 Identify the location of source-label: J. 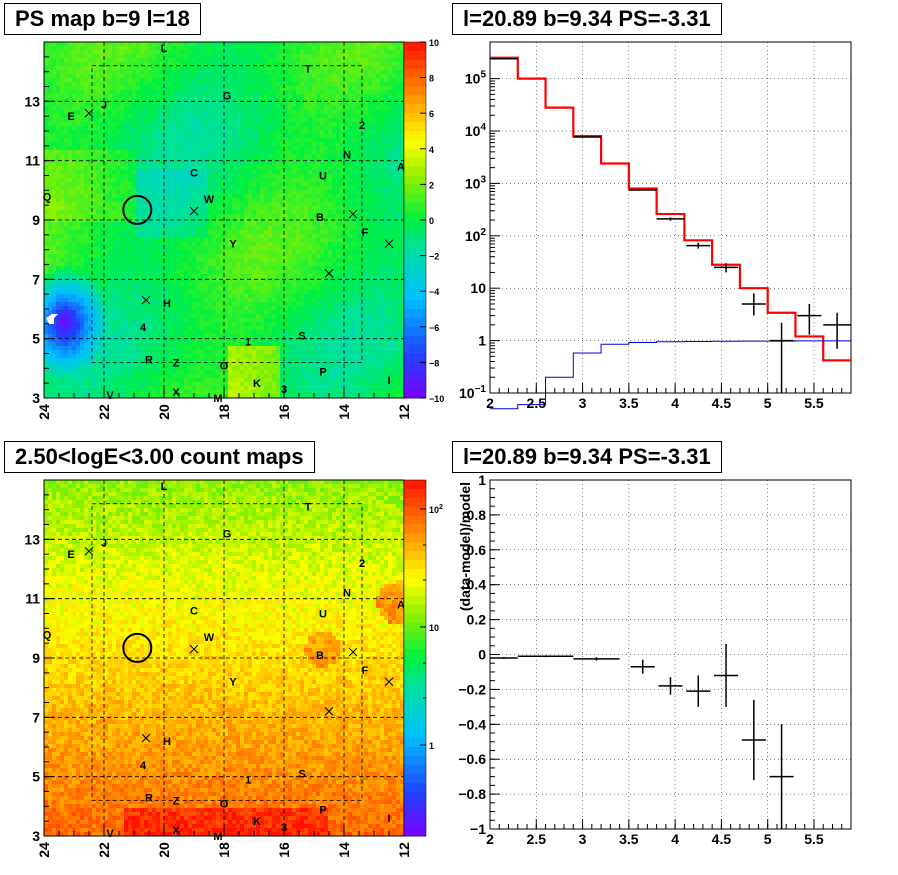
(104, 543).